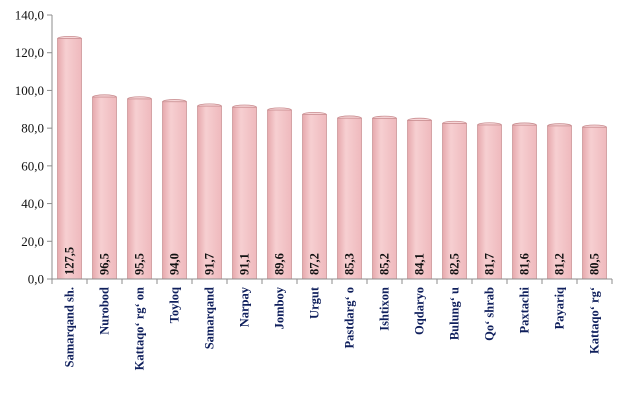 The image size is (622, 404). I want to click on data-label: 85,2, so click(385, 264).